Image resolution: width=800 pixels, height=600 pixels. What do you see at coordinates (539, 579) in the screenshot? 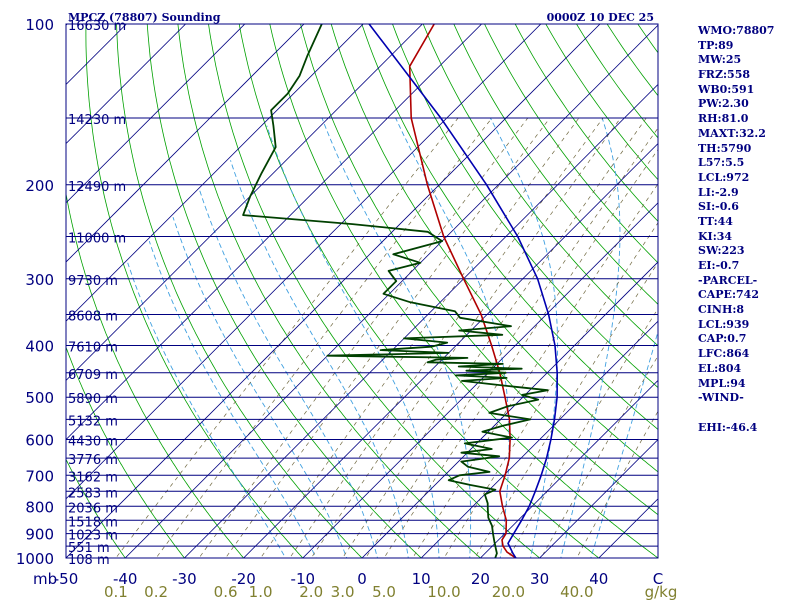
I see `temperature-tick-label: 30` at bounding box center [539, 579].